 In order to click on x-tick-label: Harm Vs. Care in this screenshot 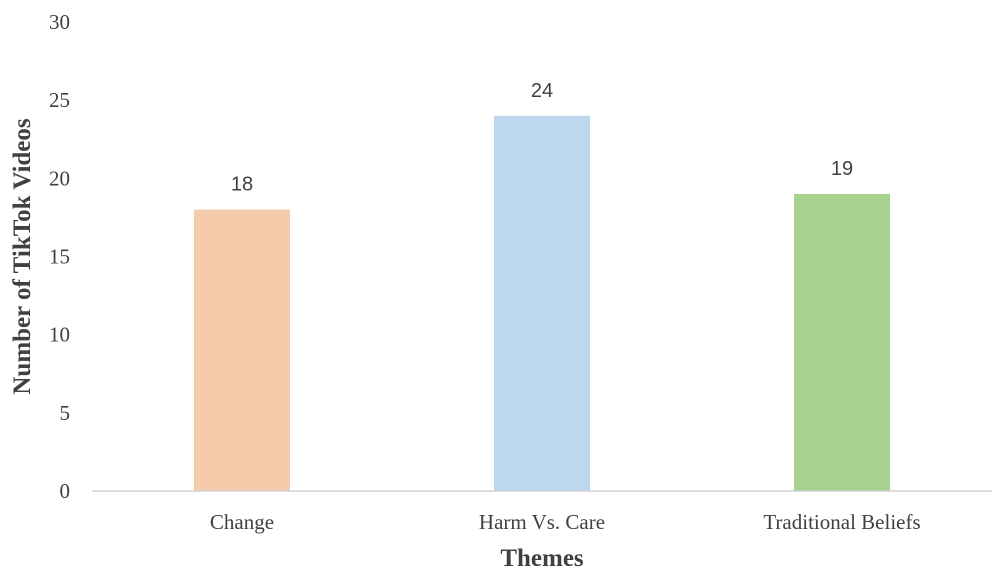, I will do `click(542, 522)`.